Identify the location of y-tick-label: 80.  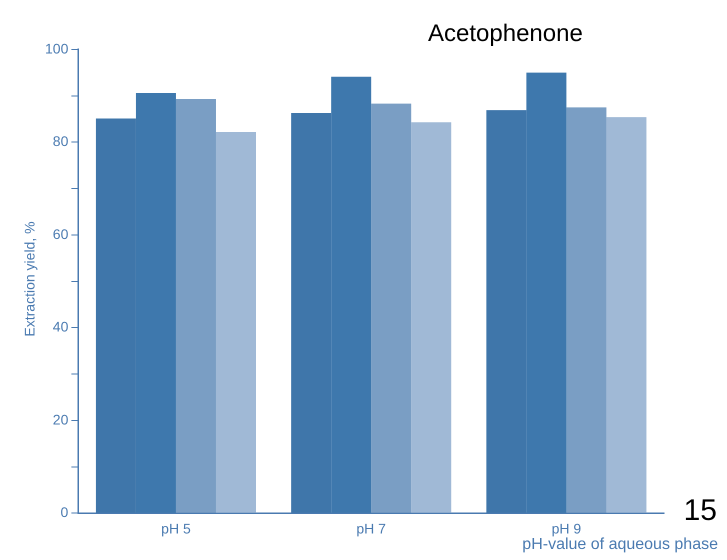
(60, 141).